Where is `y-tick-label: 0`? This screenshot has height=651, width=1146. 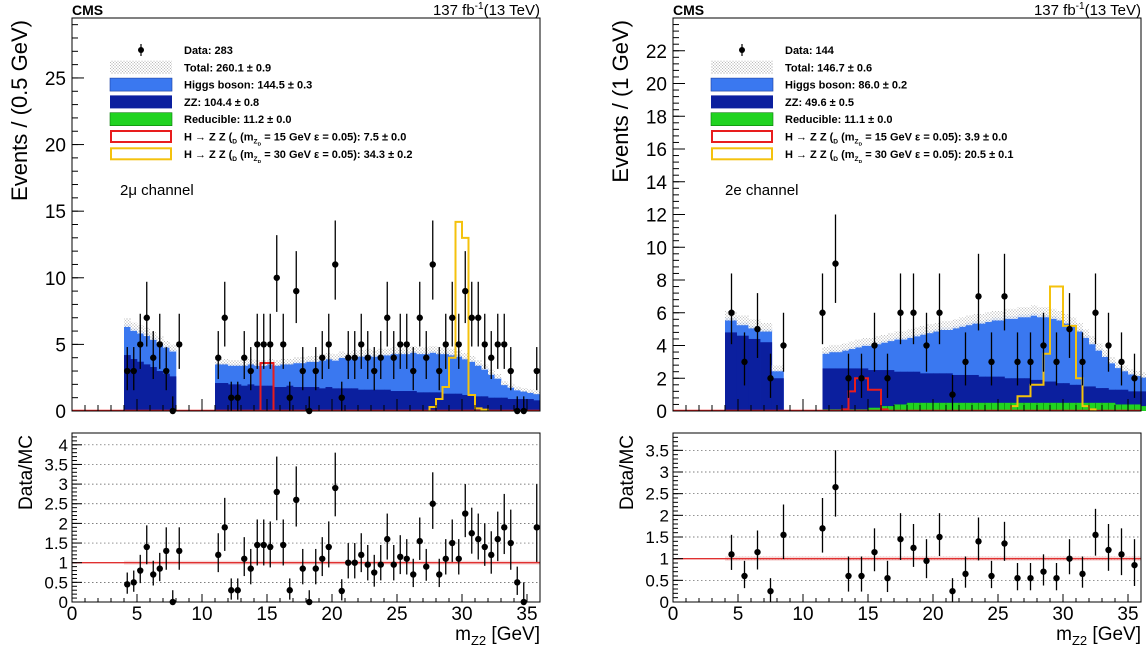 y-tick-label: 0 is located at coordinates (60, 412).